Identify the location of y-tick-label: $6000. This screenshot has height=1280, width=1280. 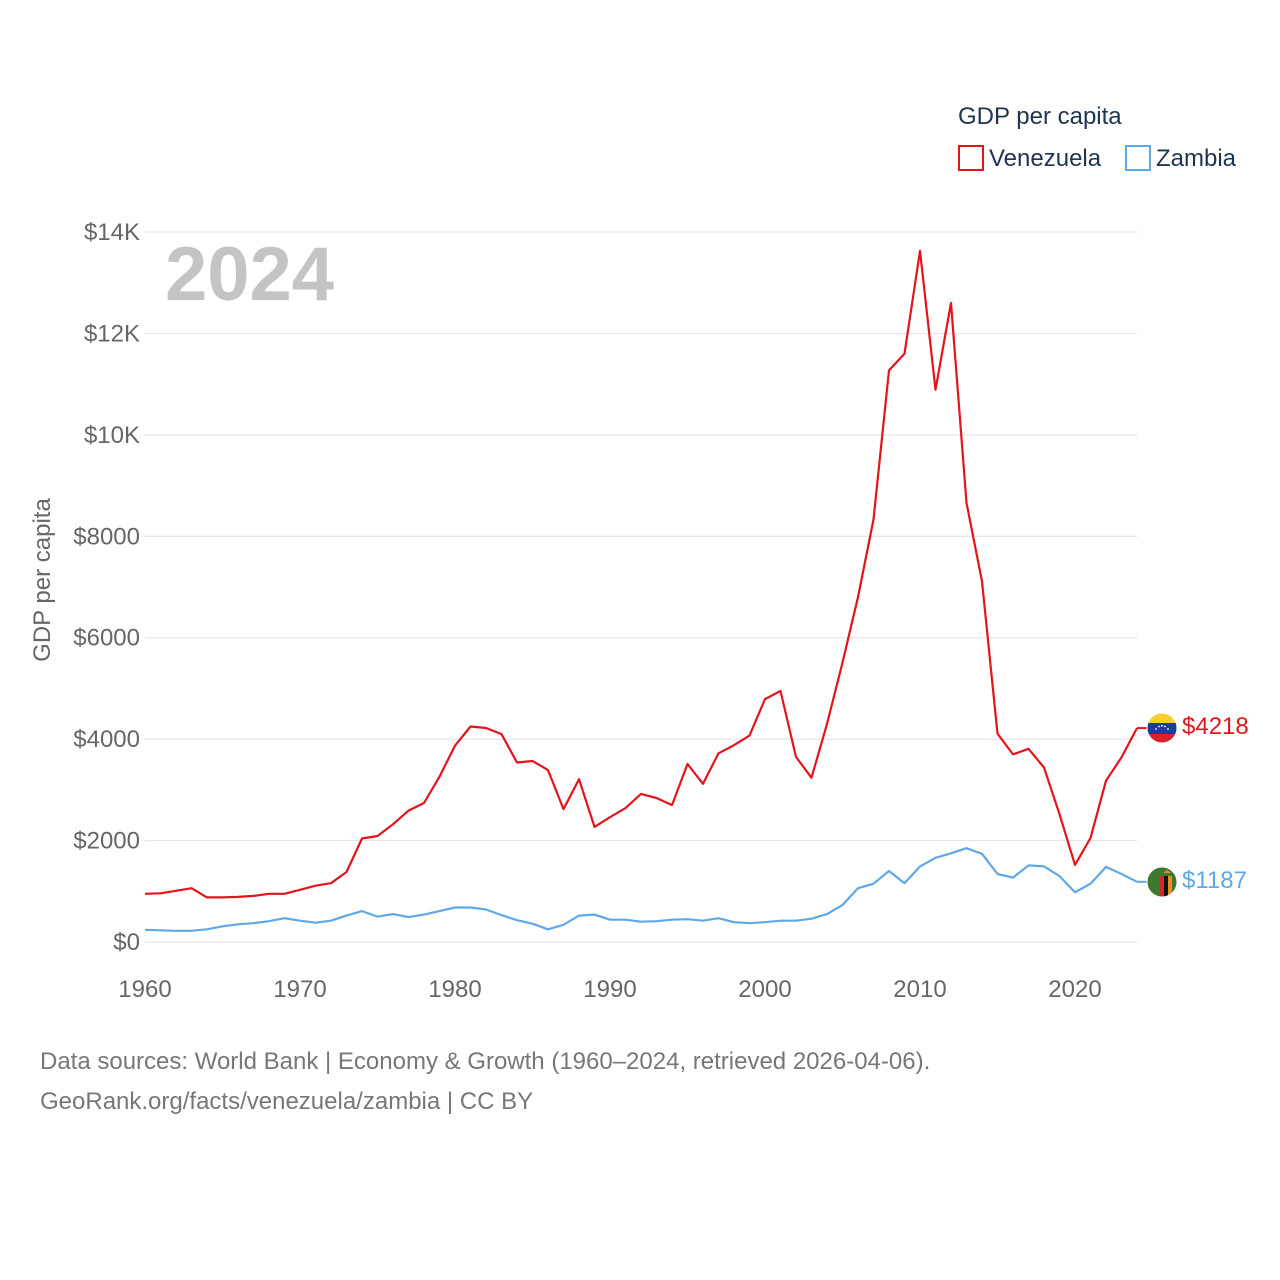
(106, 638).